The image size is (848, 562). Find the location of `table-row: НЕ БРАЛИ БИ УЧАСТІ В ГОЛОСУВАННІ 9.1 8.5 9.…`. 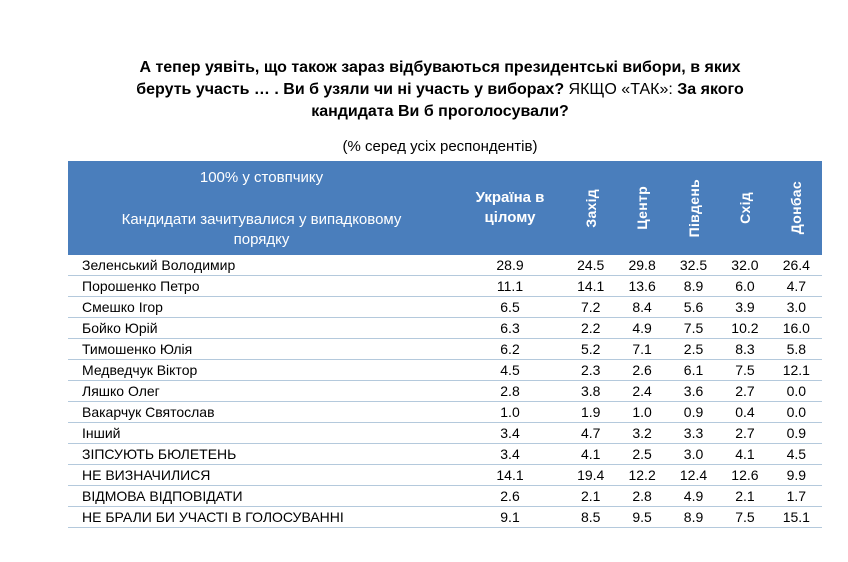

table-row: НЕ БРАЛИ БИ УЧАСТІ В ГОЛОСУВАННІ 9.1 8.5 9.… is located at coordinates (445, 517).